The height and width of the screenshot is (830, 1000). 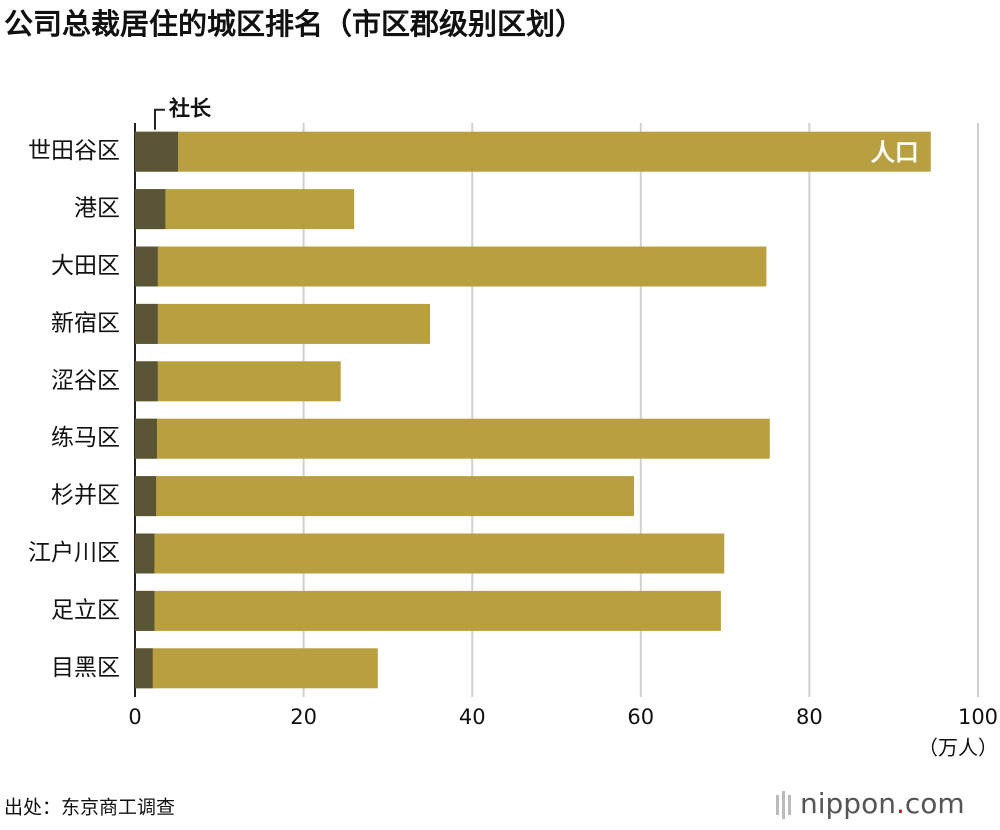 I want to click on y-tick-label: 新宿区, so click(x=85, y=323).